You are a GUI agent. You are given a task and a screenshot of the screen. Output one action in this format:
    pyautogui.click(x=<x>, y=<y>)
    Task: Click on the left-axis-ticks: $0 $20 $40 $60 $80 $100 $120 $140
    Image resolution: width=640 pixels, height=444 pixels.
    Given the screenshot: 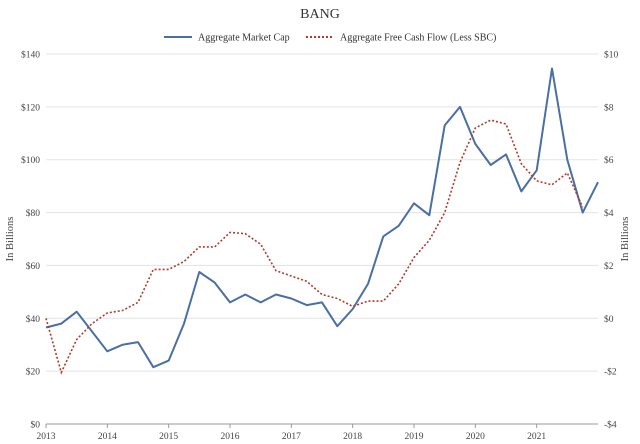 What is the action you would take?
    pyautogui.click(x=30, y=240)
    